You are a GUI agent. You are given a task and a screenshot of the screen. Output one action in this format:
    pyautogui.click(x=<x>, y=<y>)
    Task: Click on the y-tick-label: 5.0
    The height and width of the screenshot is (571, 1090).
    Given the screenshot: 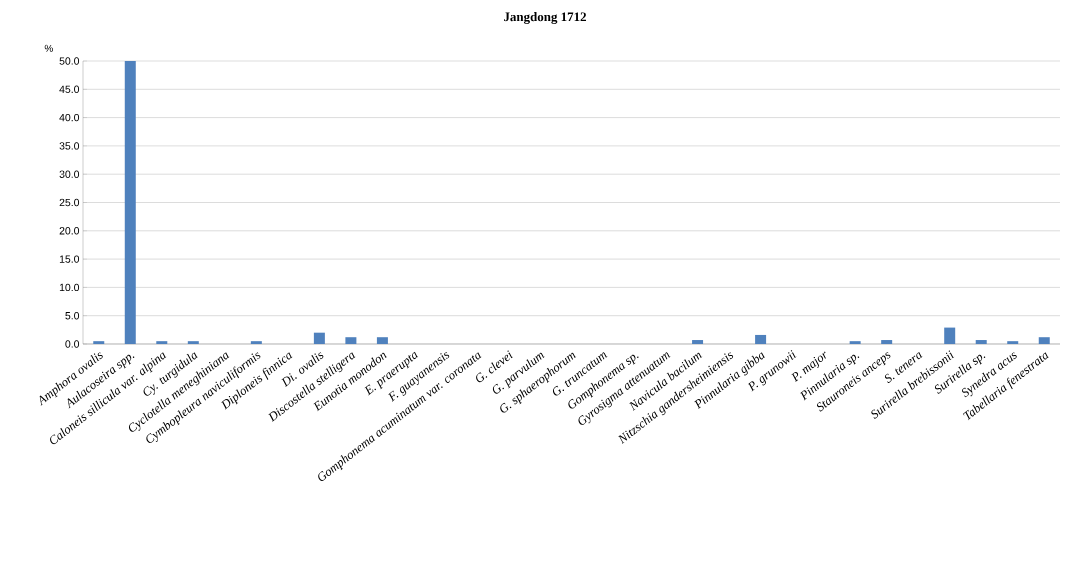 What is the action you would take?
    pyautogui.click(x=72, y=316)
    